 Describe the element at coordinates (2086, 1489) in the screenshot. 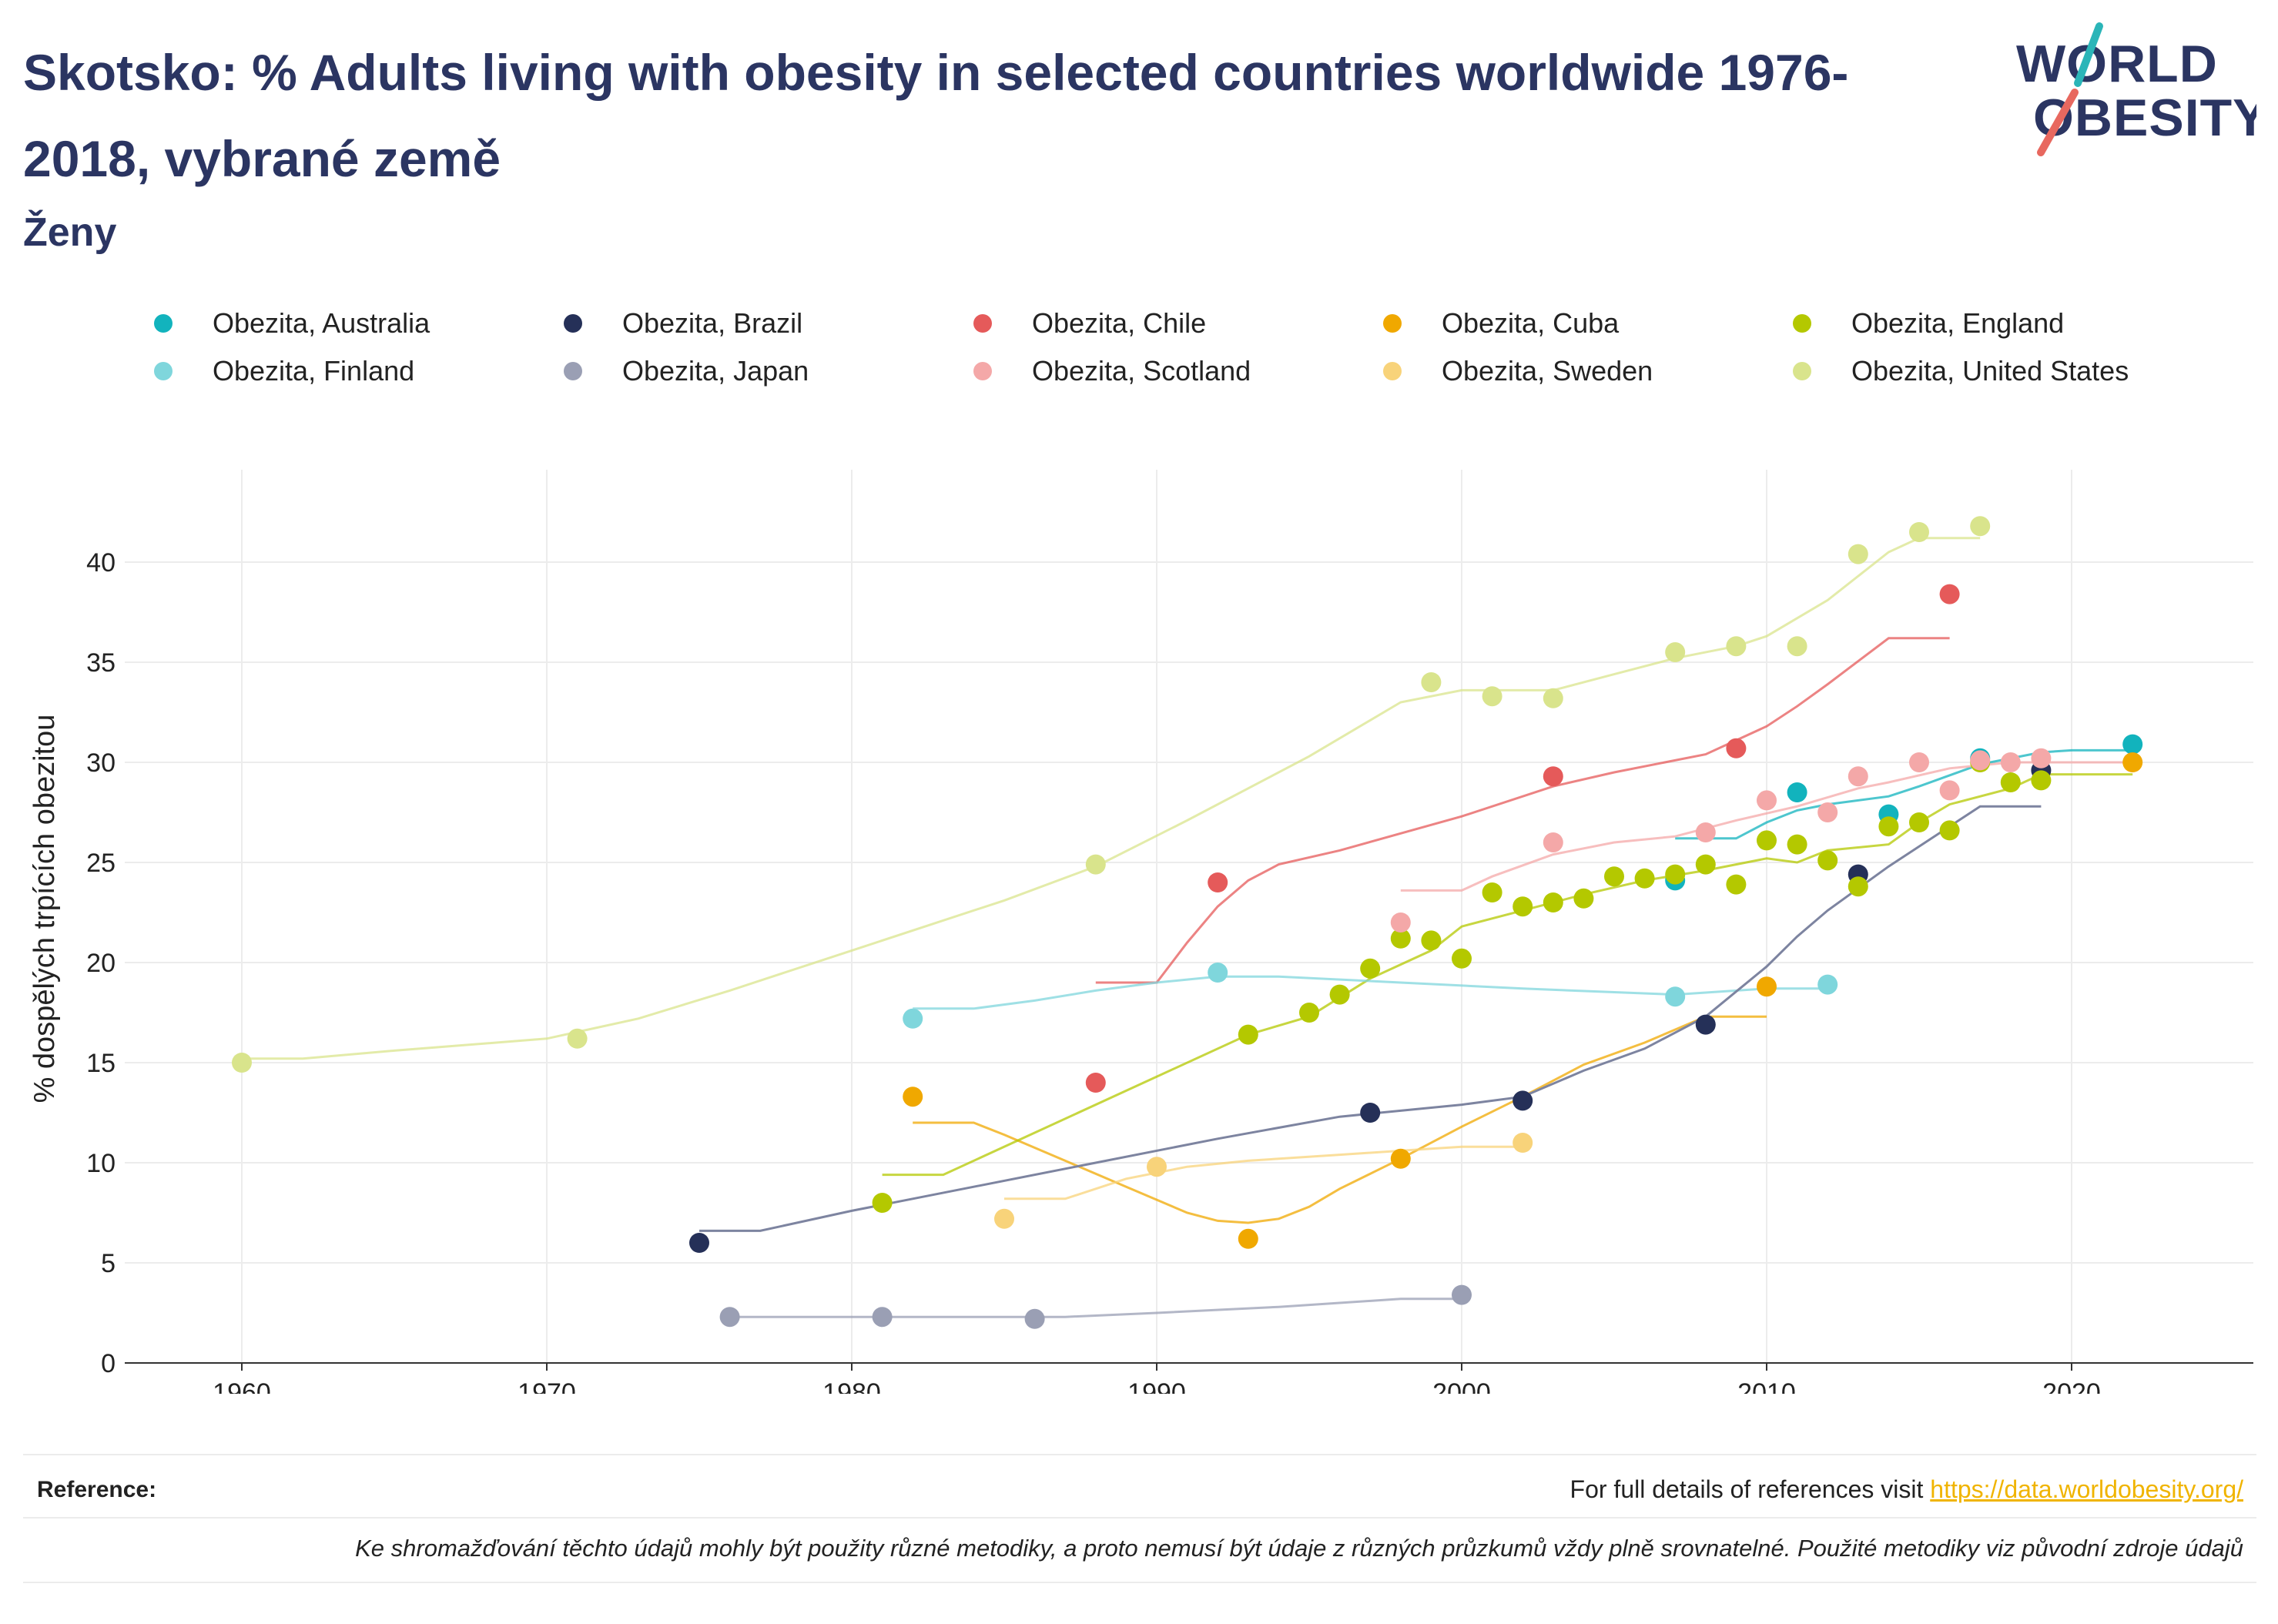

I see `reference-link: https://data.worldobesity.org/` at that location.